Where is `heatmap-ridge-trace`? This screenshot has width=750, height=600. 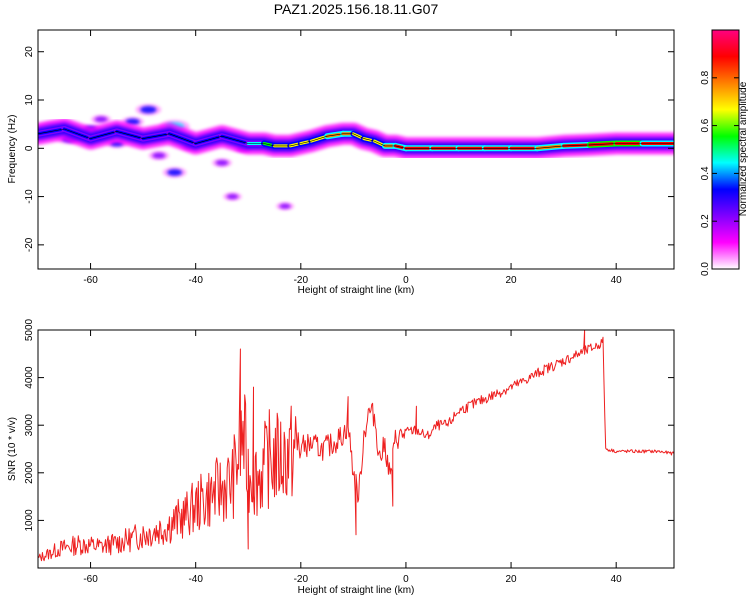 heatmap-ridge-trace is located at coordinates (356, 138).